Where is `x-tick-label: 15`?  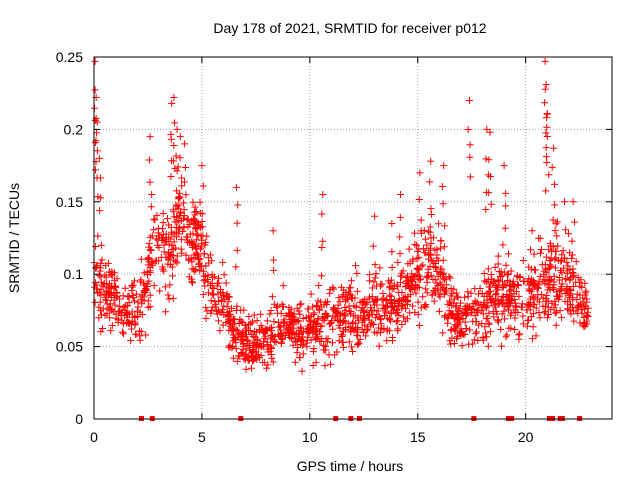
x-tick-label: 15 is located at coordinates (418, 437).